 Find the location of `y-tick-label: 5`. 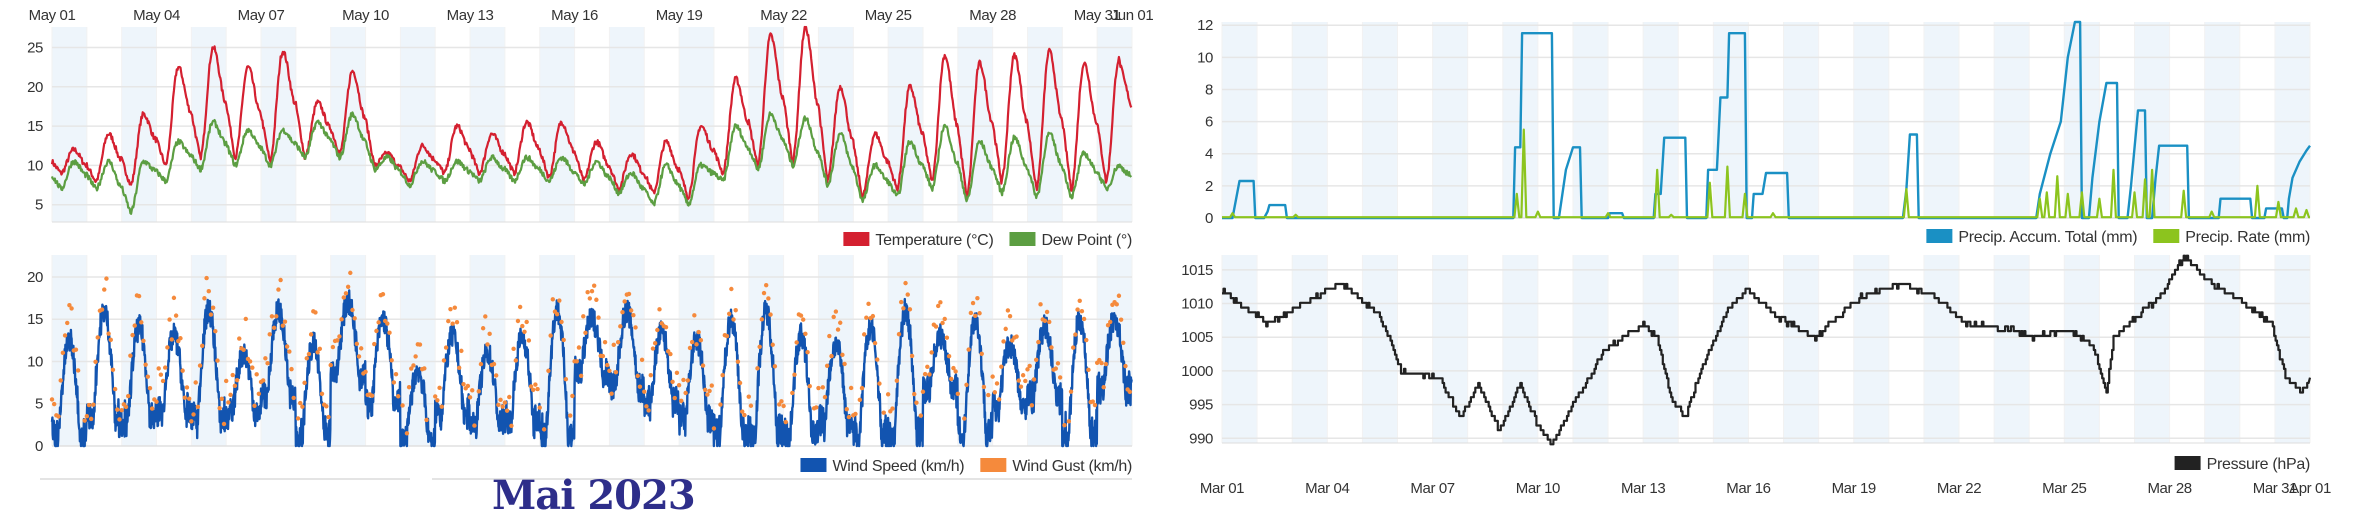

y-tick-label: 5 is located at coordinates (39, 404).